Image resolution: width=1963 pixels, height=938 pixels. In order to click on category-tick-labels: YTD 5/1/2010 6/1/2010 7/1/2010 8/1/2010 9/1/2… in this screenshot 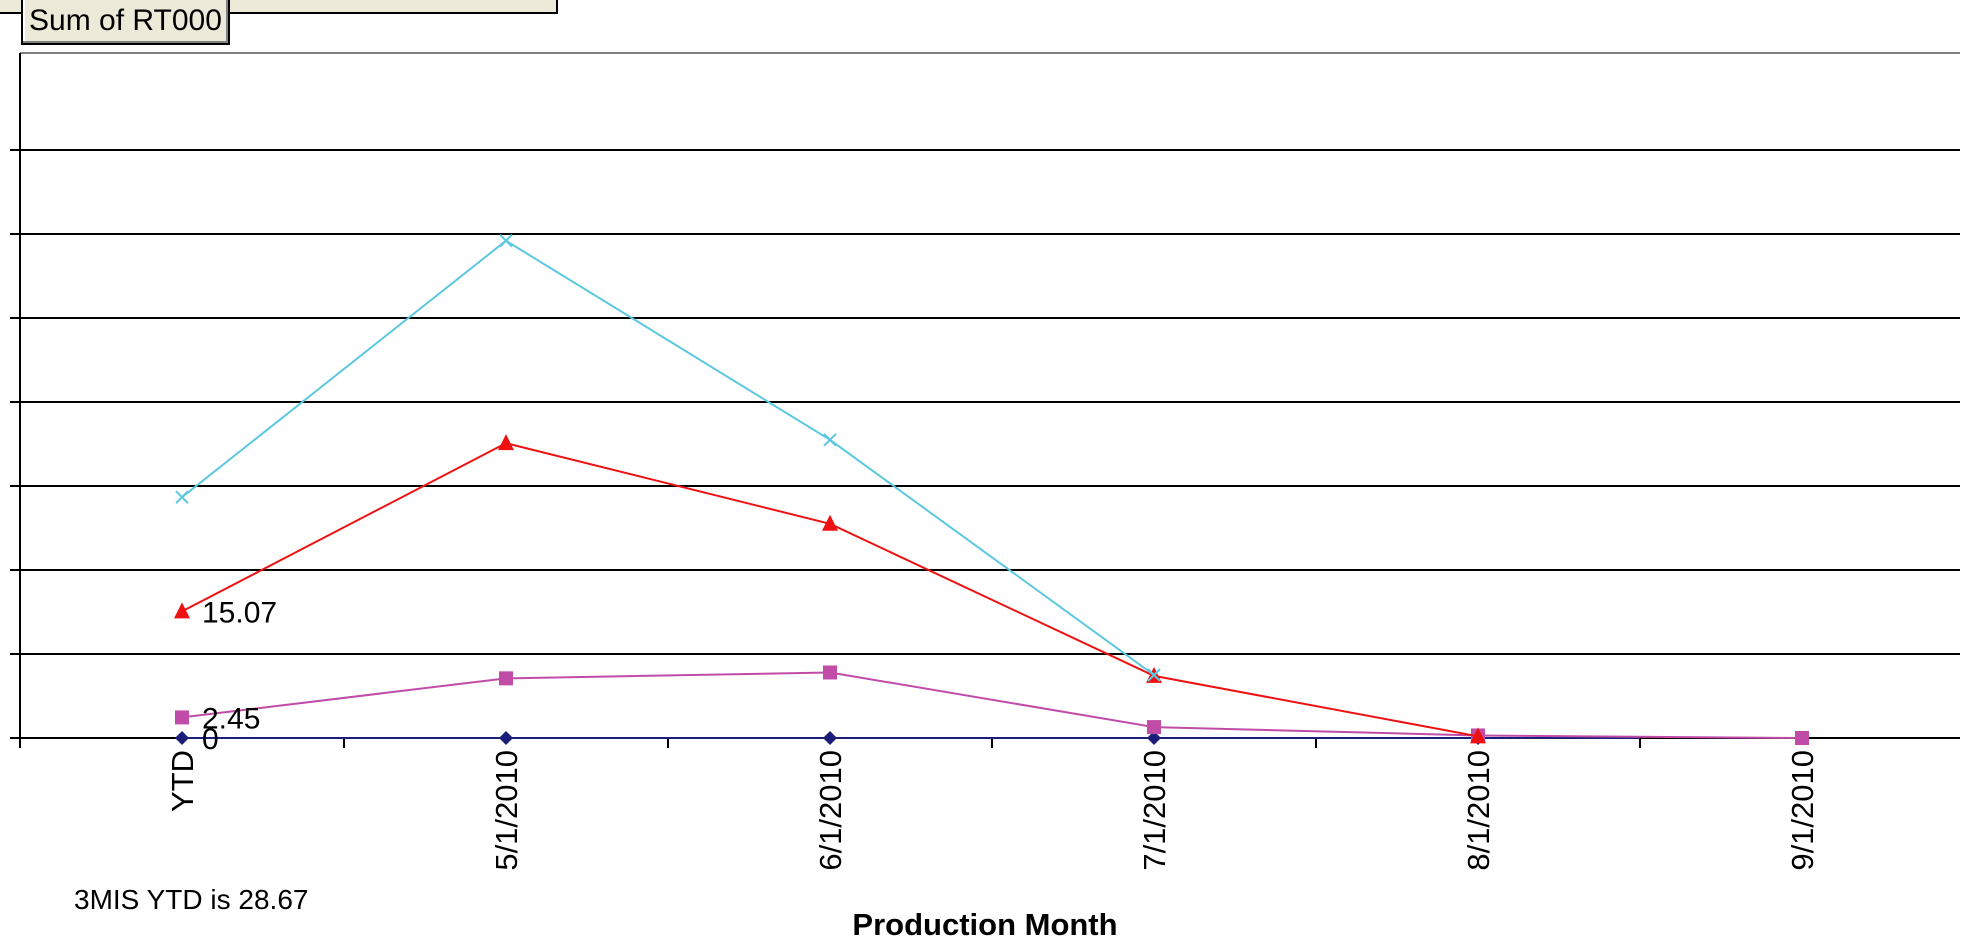, I will do `click(992, 810)`.